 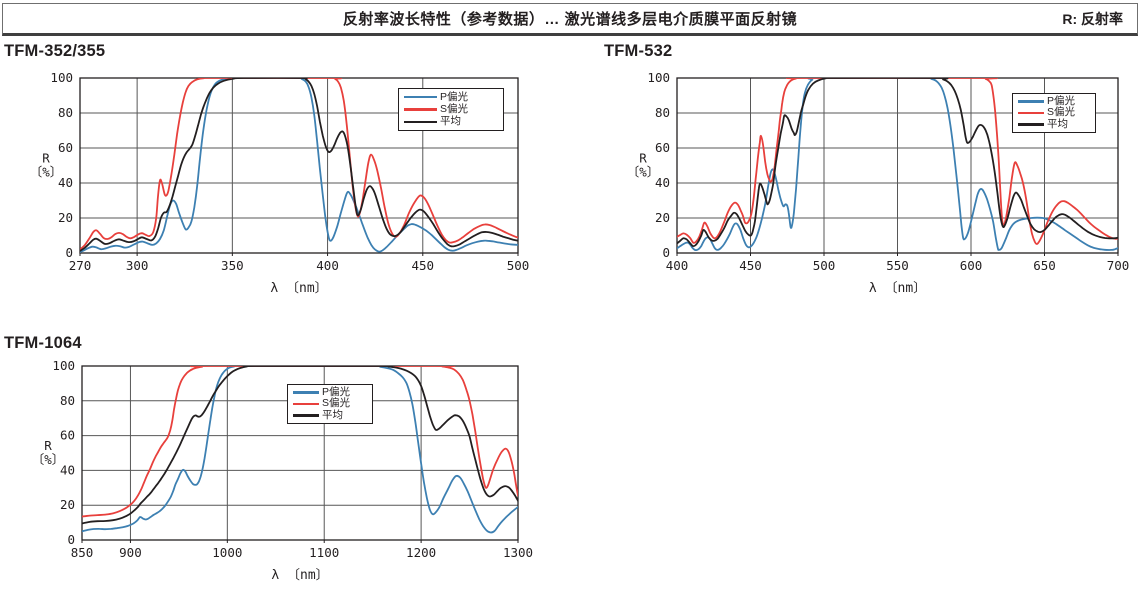 What do you see at coordinates (43, 343) in the screenshot?
I see `chart-title: TFM-1064` at bounding box center [43, 343].